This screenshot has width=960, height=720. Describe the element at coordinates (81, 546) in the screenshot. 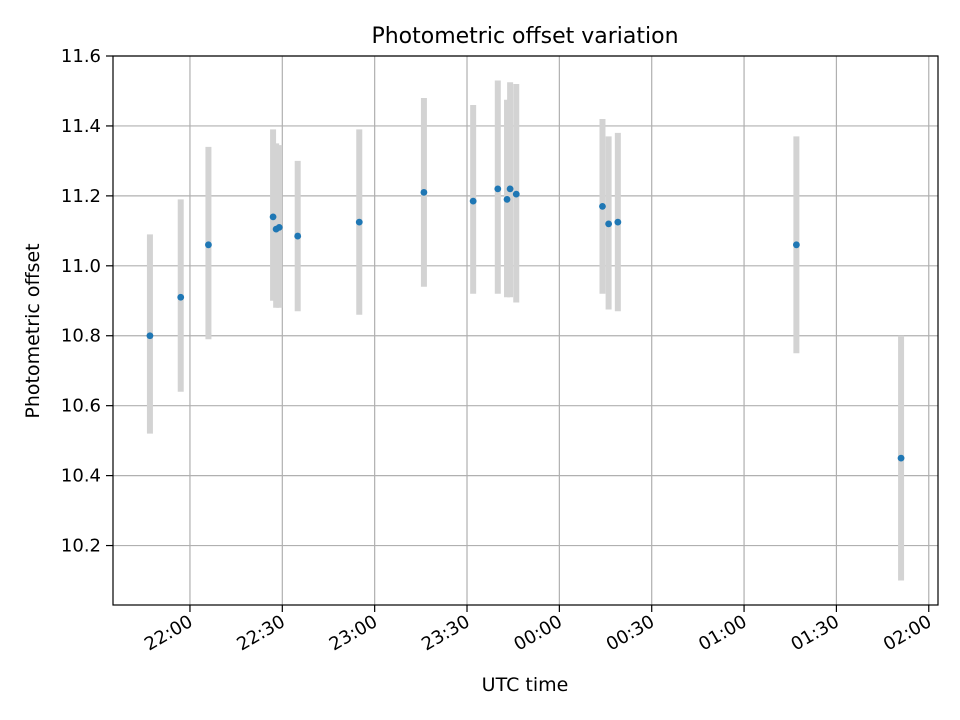

I see `y-tick-label: 10.2` at that location.